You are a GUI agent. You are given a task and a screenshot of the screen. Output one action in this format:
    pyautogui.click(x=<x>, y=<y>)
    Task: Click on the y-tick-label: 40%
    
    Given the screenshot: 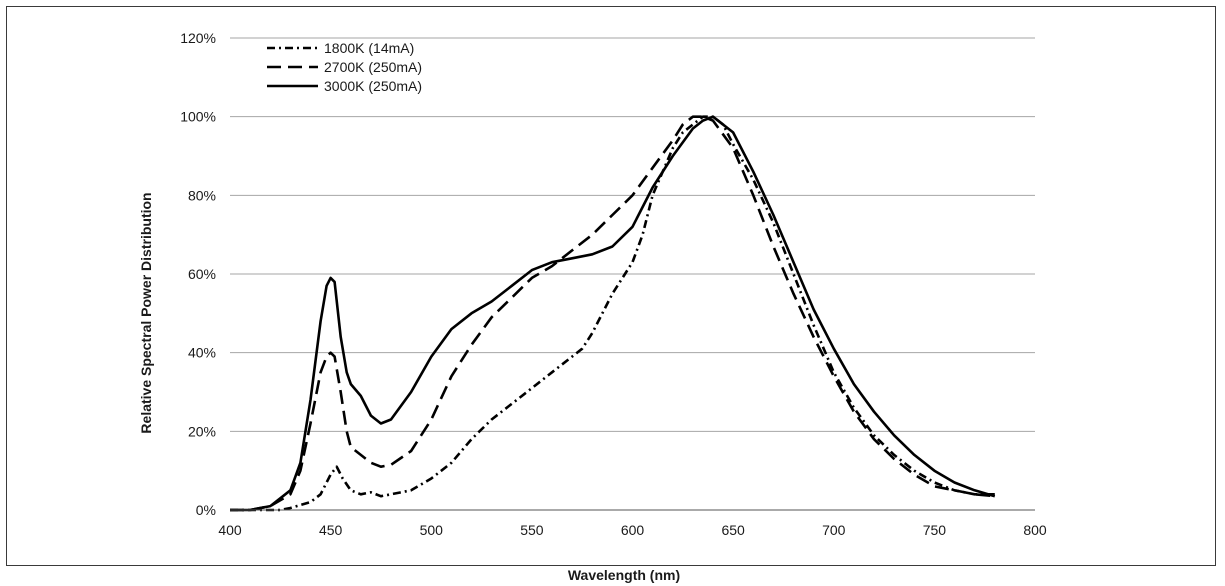 What is the action you would take?
    pyautogui.click(x=202, y=353)
    